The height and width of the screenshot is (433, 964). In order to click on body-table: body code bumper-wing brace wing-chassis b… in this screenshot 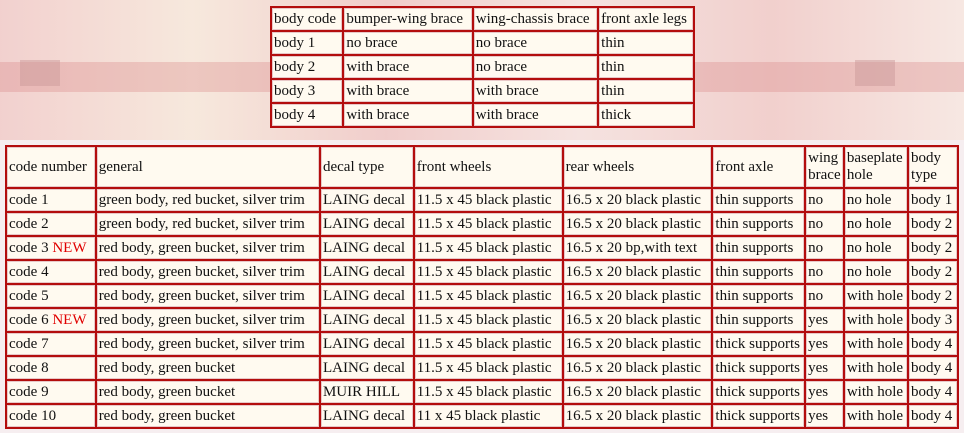, I will do `click(482, 67)`.